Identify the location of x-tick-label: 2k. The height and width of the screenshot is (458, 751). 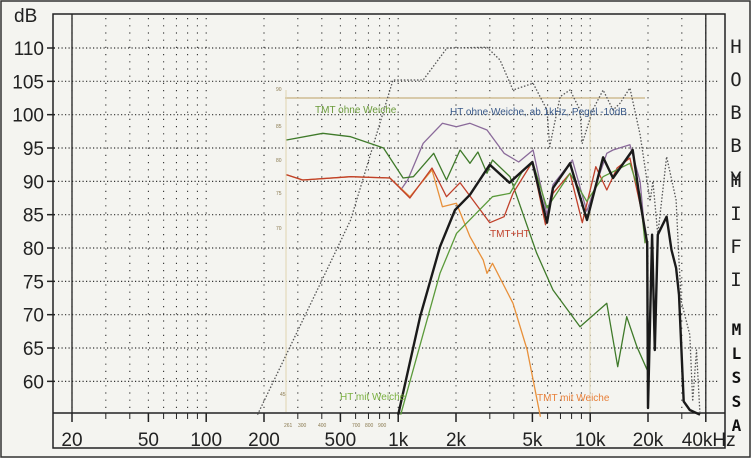
(456, 440).